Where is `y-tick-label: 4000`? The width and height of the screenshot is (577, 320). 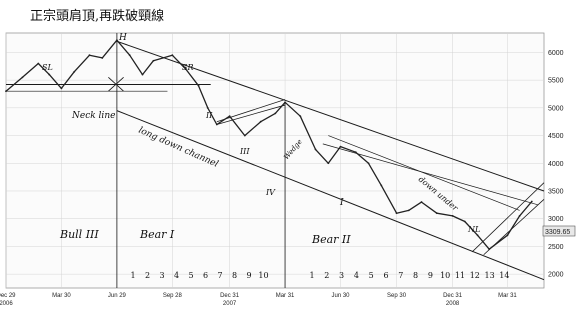
y-tick-label: 4000 is located at coordinates (556, 164).